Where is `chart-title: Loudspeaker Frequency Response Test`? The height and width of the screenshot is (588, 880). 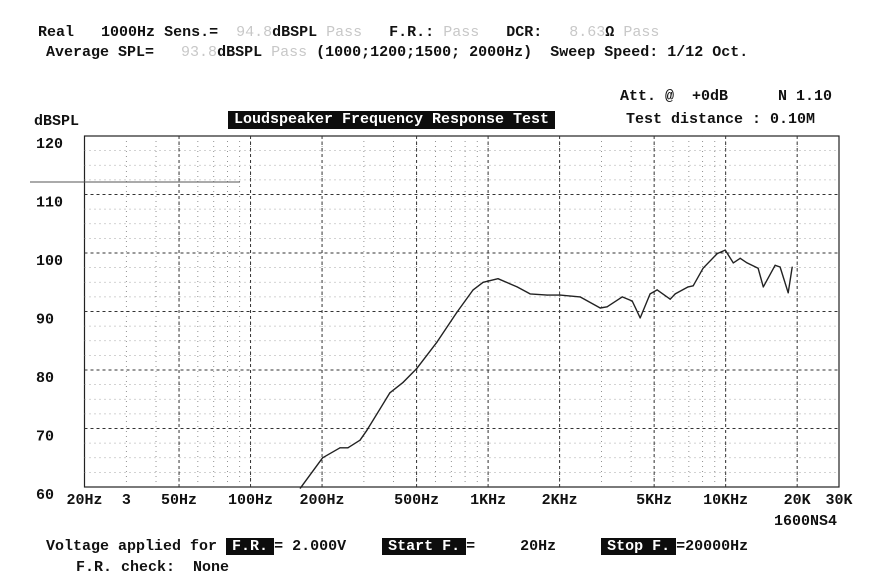 chart-title: Loudspeaker Frequency Response Test is located at coordinates (392, 120).